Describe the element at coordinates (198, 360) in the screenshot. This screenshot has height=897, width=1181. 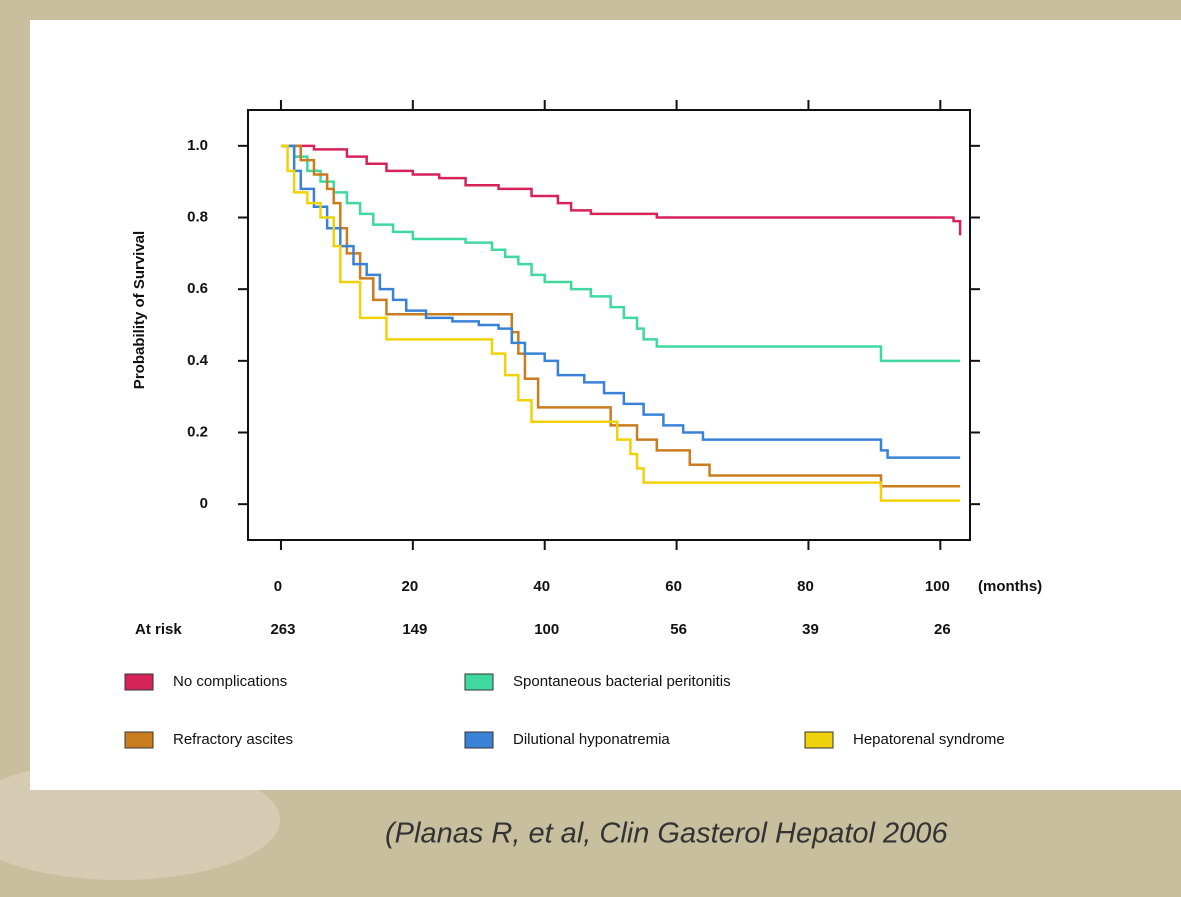
I see `y-tick-label: 0.4` at that location.